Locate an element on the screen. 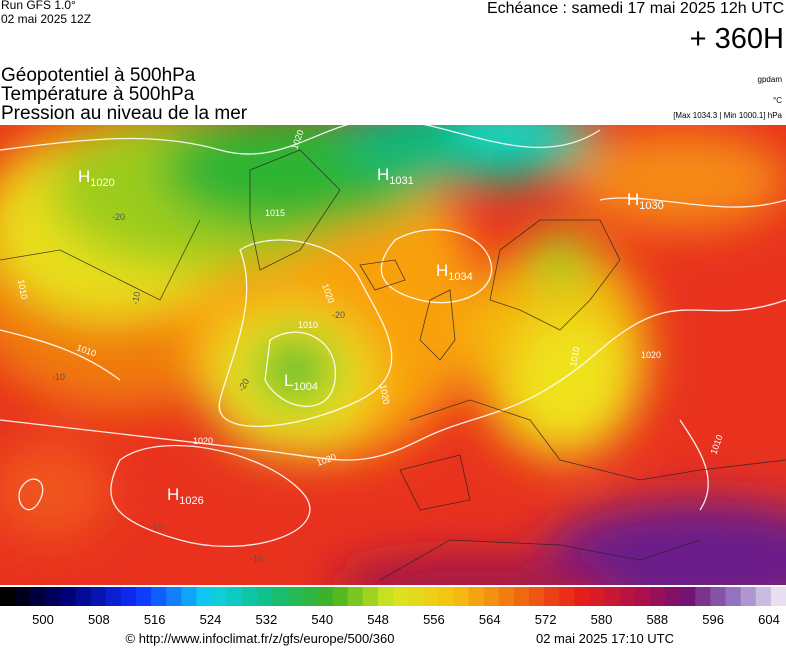  colorbar-tick-label: 596 is located at coordinates (713, 619).